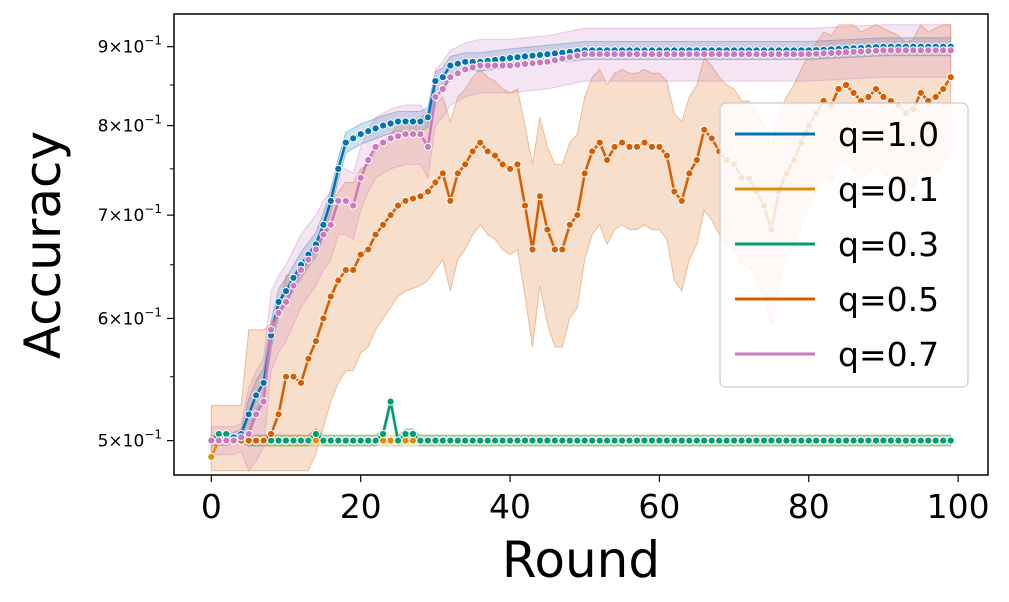 This screenshot has height=602, width=1009. What do you see at coordinates (130, 125) in the screenshot?
I see `y-tick-label: 8×10⁻¹` at bounding box center [130, 125].